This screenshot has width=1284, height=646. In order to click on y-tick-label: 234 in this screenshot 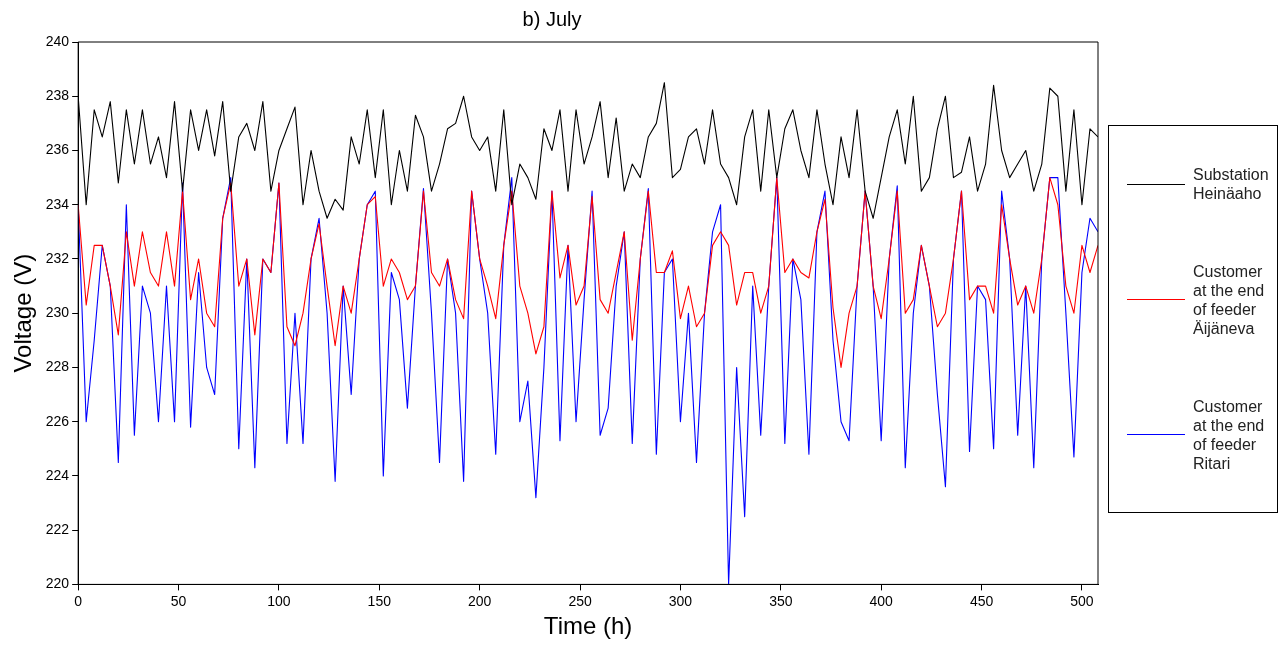, I will do `click(57, 203)`.